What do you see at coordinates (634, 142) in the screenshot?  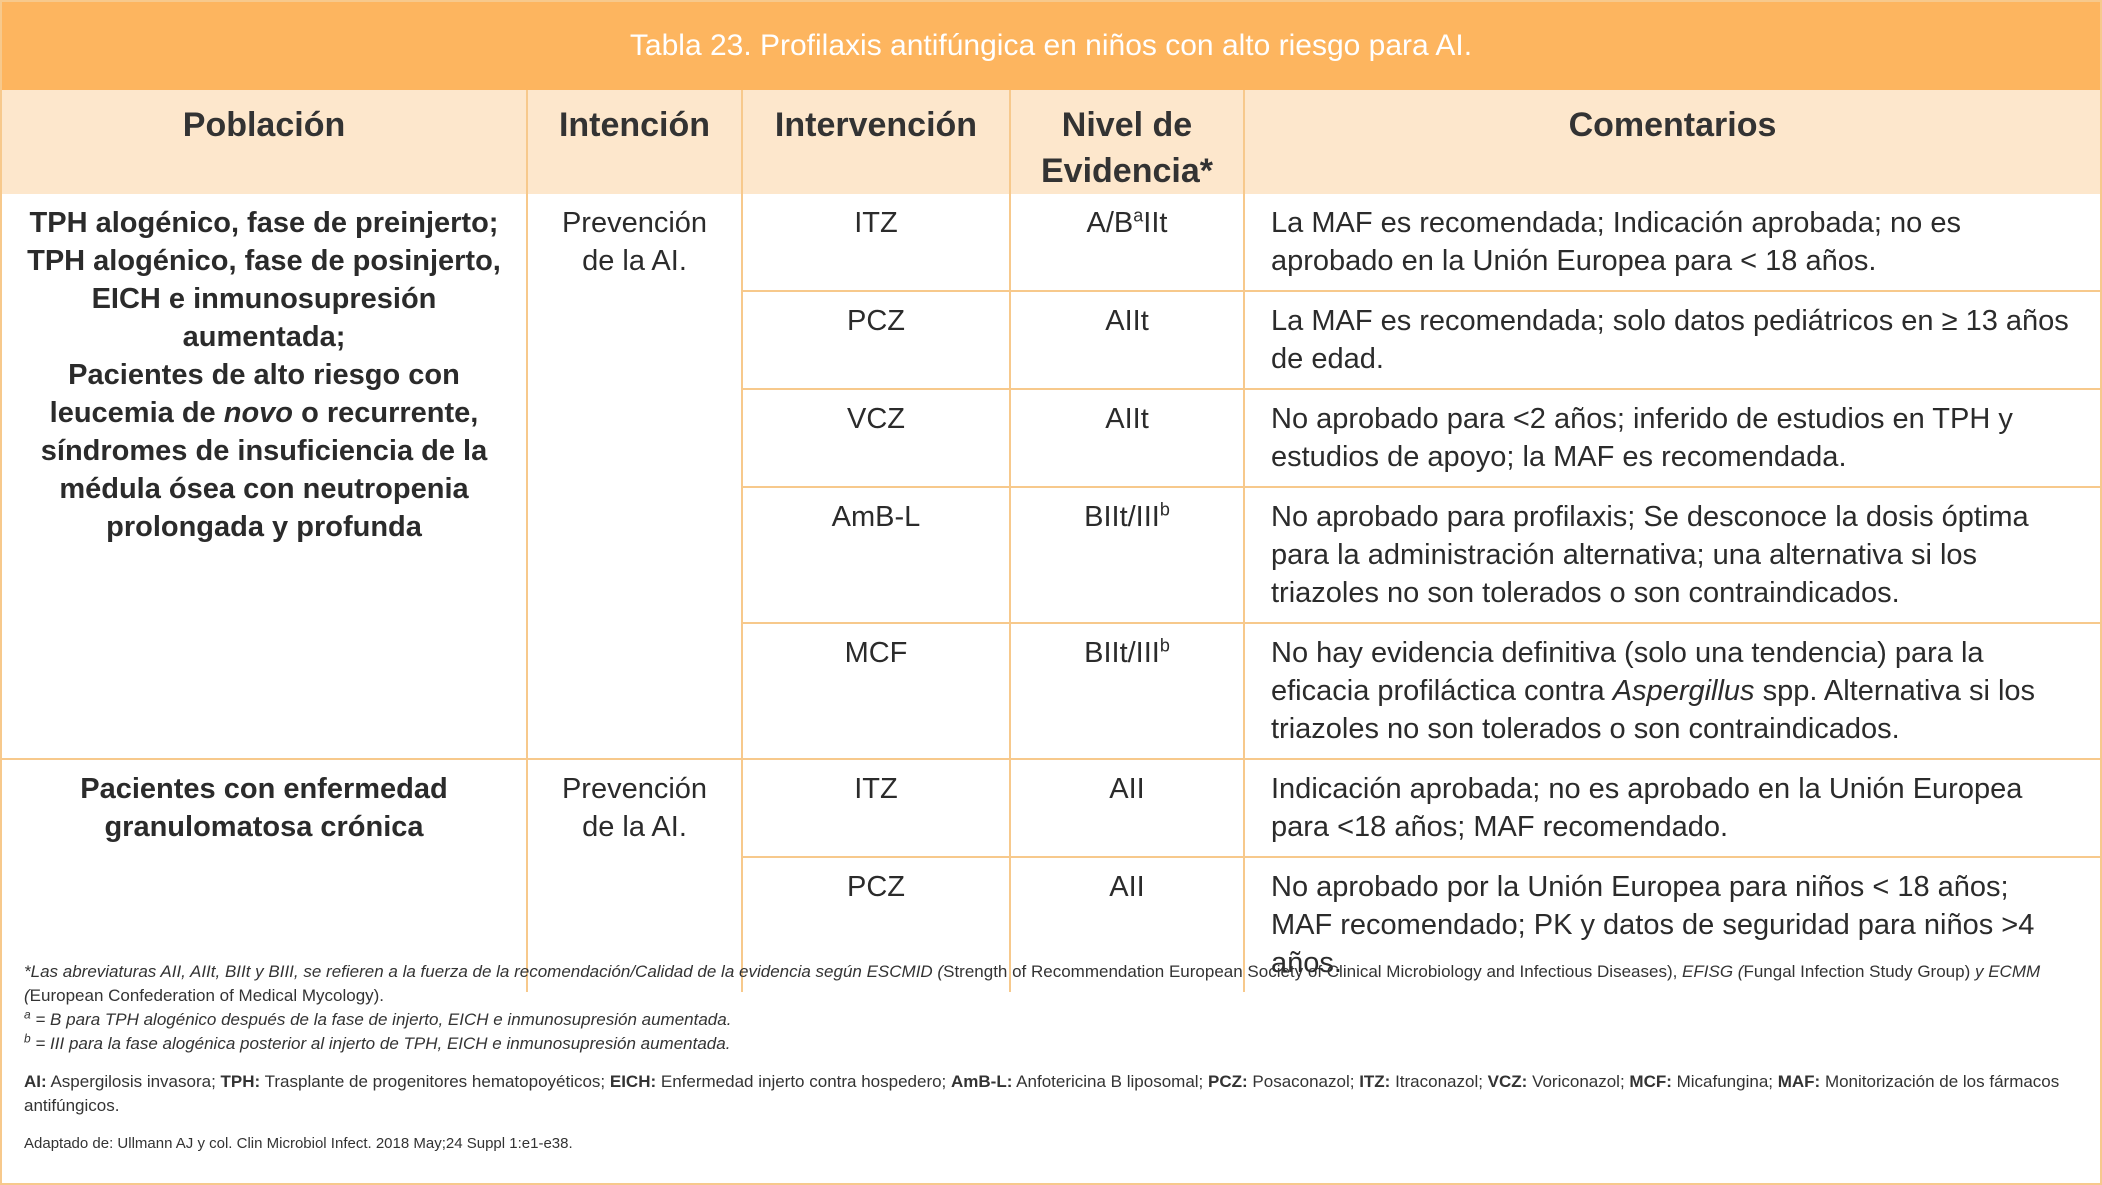 I see `header-intencion: Intención` at bounding box center [634, 142].